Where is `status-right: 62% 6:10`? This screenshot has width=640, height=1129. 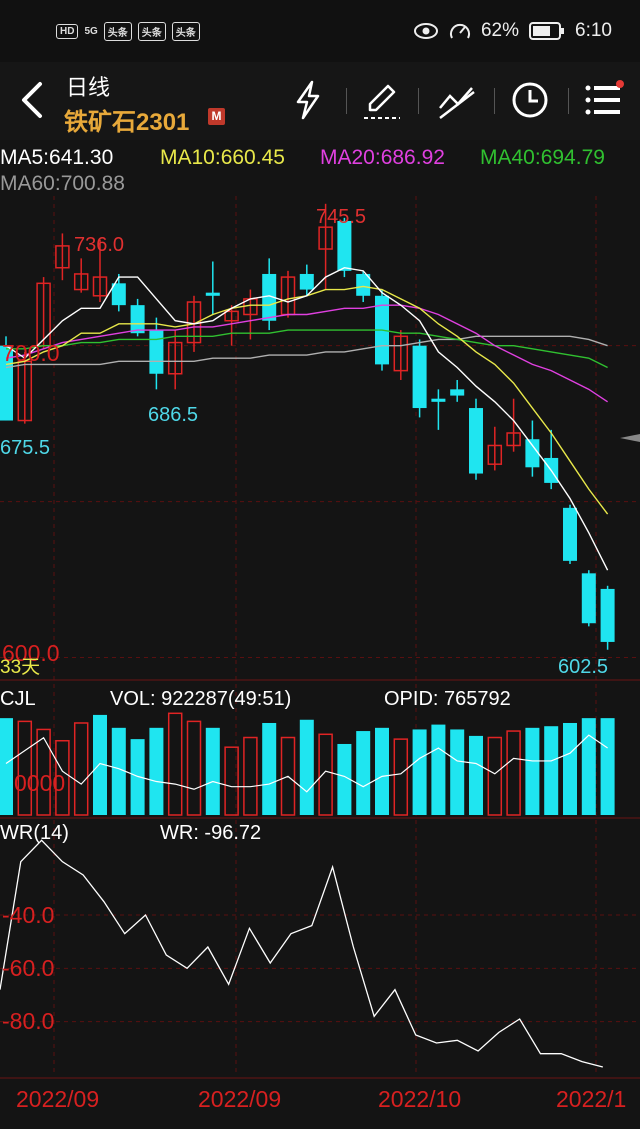
status-right: 62% 6:10 is located at coordinates (512, 31).